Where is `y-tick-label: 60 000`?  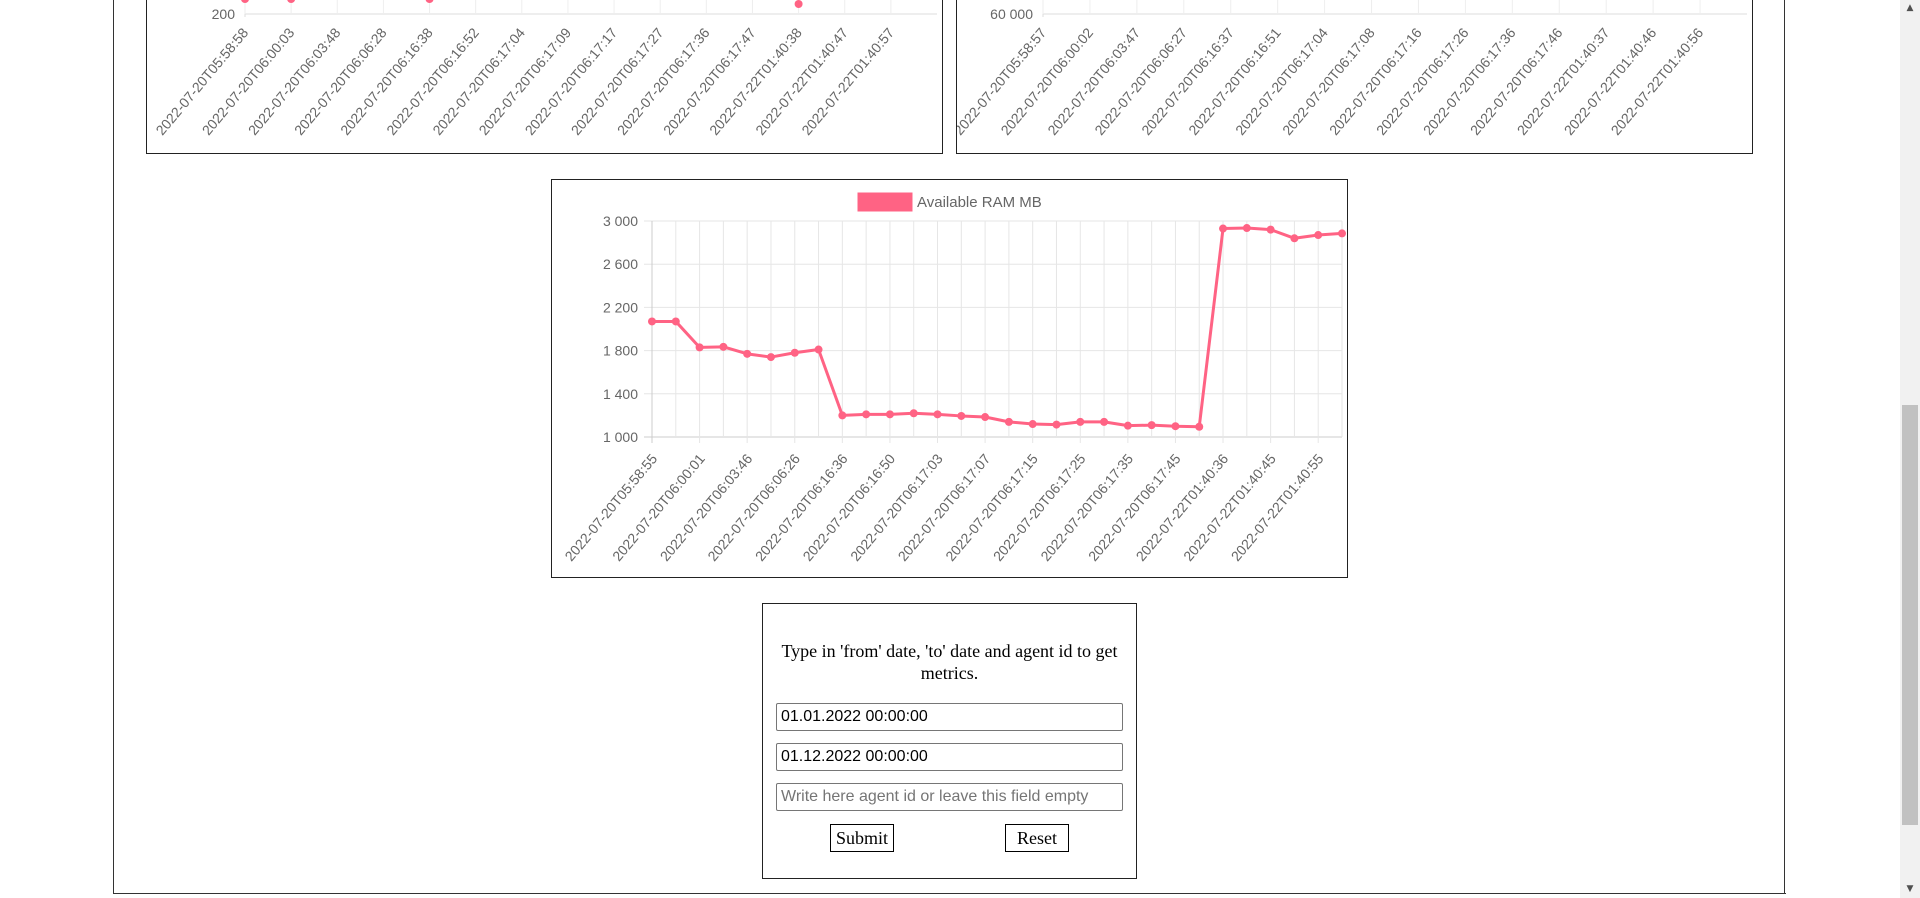
y-tick-label: 60 000 is located at coordinates (1011, 14).